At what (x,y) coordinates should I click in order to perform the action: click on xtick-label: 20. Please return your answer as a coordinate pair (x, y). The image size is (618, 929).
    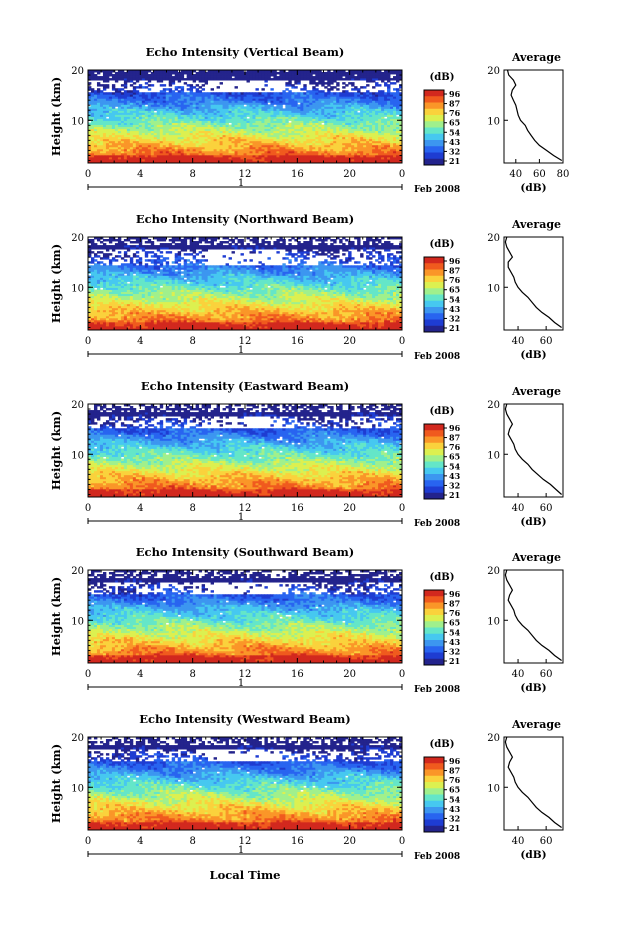
    Looking at the image, I should click on (349, 841).